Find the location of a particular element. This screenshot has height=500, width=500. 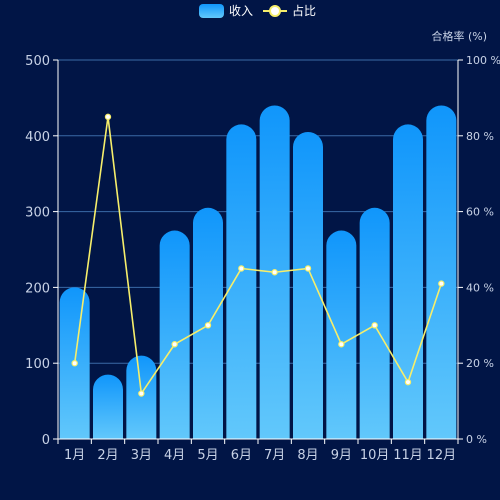

right-axis-name: 合格率 (%) is located at coordinates (459, 36).